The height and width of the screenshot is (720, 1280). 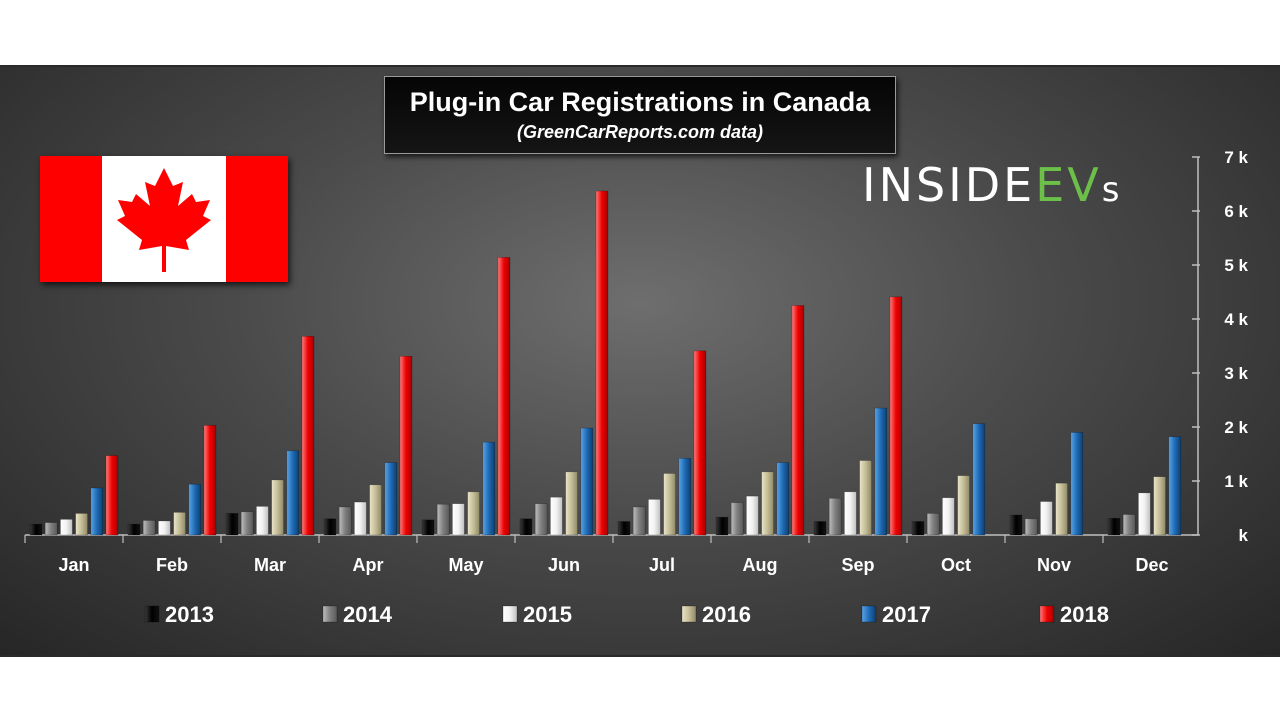 I want to click on x-tick-label: Jun, so click(x=564, y=565).